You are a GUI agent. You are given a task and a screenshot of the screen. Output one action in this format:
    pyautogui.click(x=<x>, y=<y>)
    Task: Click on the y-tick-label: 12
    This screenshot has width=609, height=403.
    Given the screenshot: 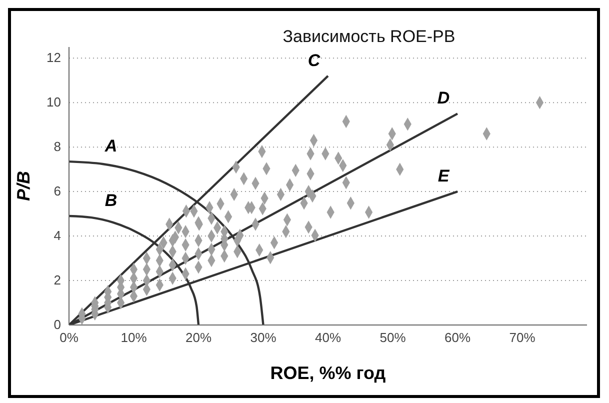 What is the action you would take?
    pyautogui.click(x=53, y=58)
    